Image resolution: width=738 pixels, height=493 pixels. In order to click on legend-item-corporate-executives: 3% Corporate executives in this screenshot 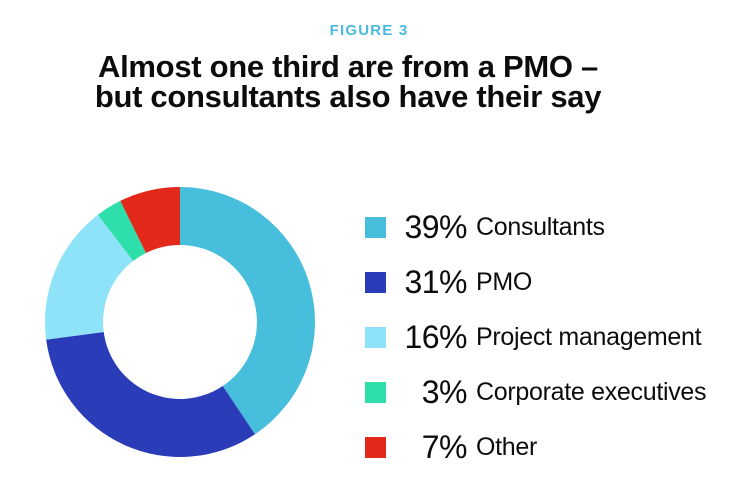, I will do `click(536, 392)`.